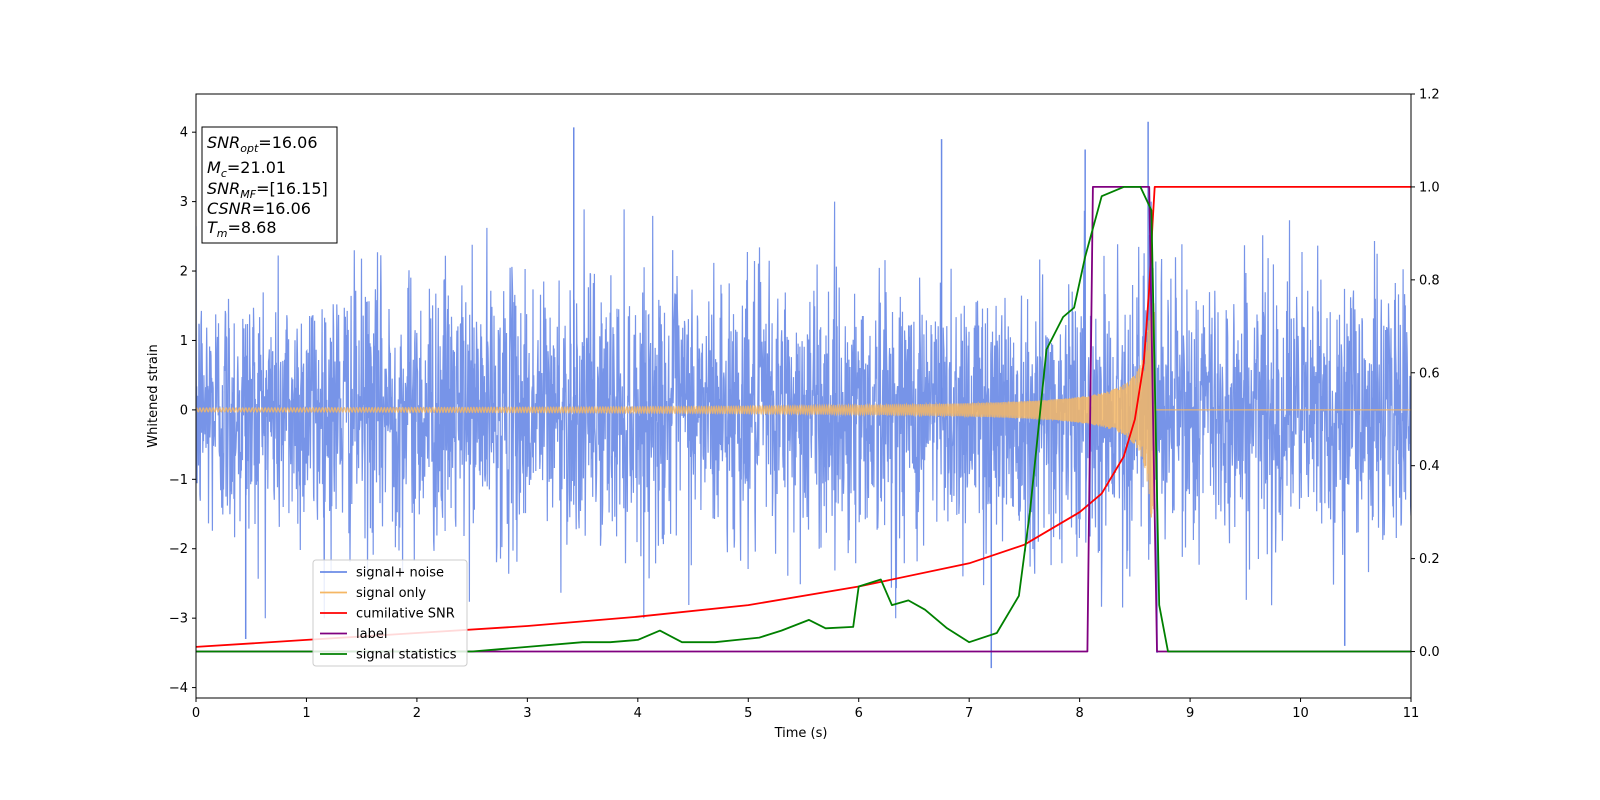  I want to click on y-tick-label: 2, so click(184, 272).